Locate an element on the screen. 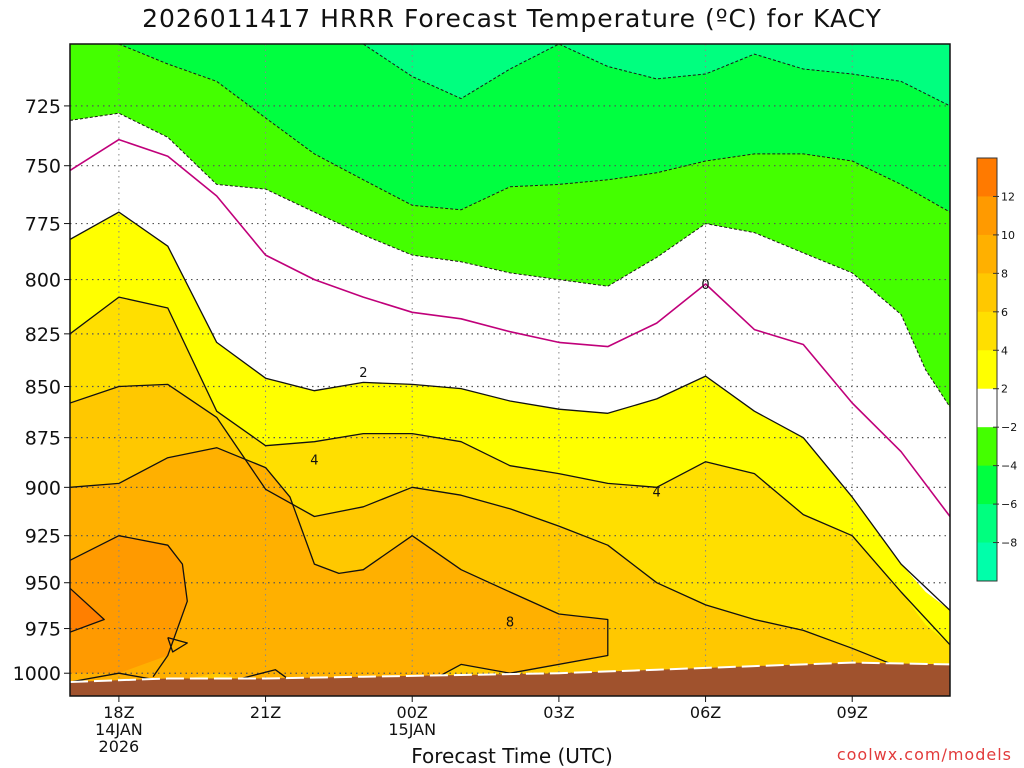  y-tick-label-850: 850 is located at coordinates (43, 388).